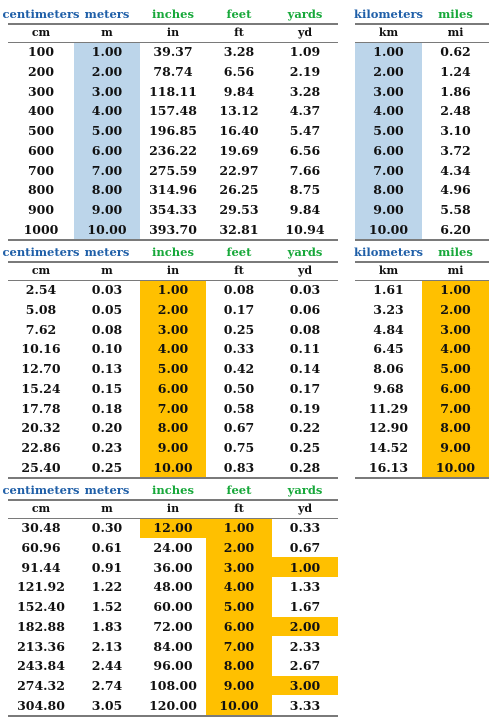 This screenshot has height=727, width=497. Describe the element at coordinates (422, 52) in the screenshot. I see `table-row: 1.00 0.62` at that location.